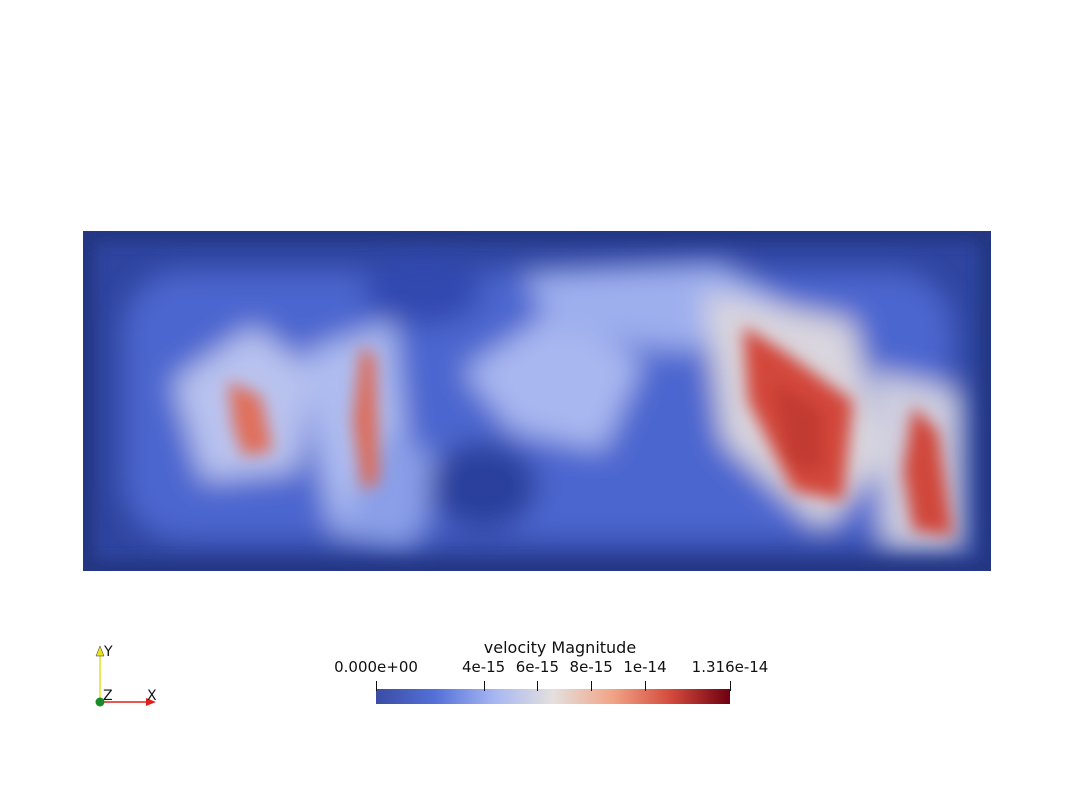 The image size is (1074, 802). I want to click on color-legend-title: velocity Magnitude, so click(560, 647).